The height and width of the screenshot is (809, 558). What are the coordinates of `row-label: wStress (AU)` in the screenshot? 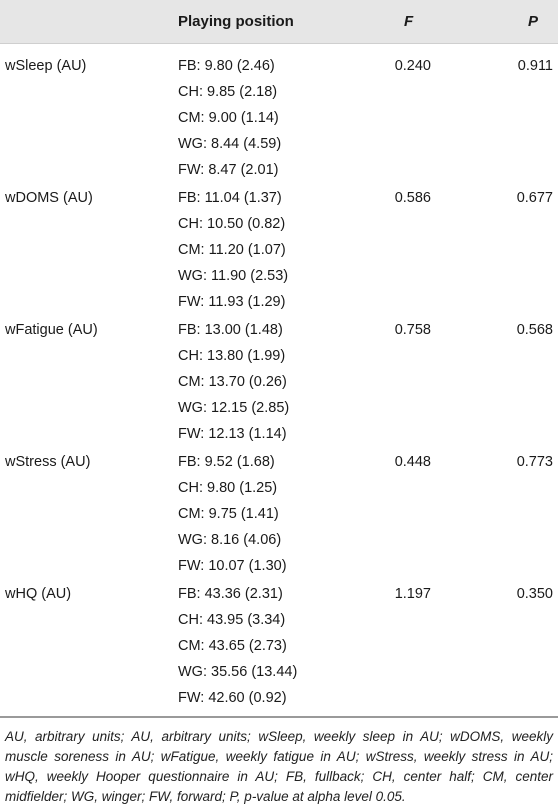 It's located at (48, 462).